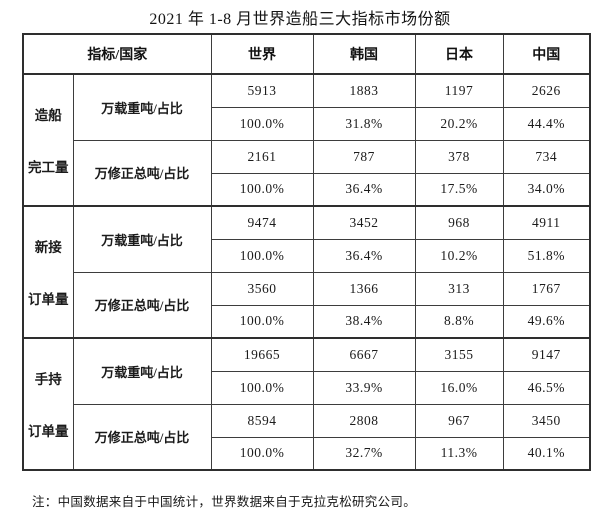 This screenshot has height=513, width=600. I want to click on header-col-korea: 韩国, so click(364, 54).